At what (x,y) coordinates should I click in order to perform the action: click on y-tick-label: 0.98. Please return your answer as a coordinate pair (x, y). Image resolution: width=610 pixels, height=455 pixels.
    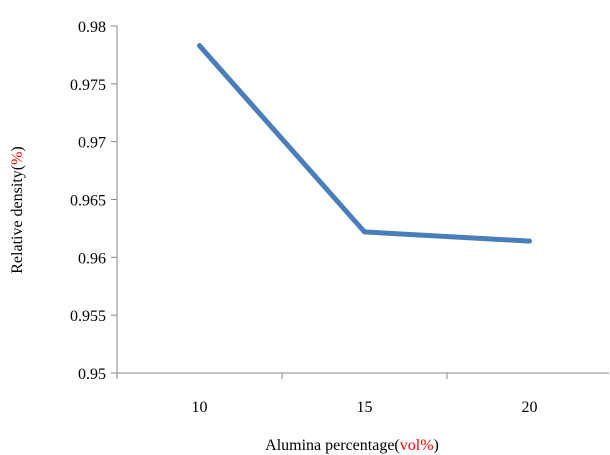
    Looking at the image, I should click on (92, 27).